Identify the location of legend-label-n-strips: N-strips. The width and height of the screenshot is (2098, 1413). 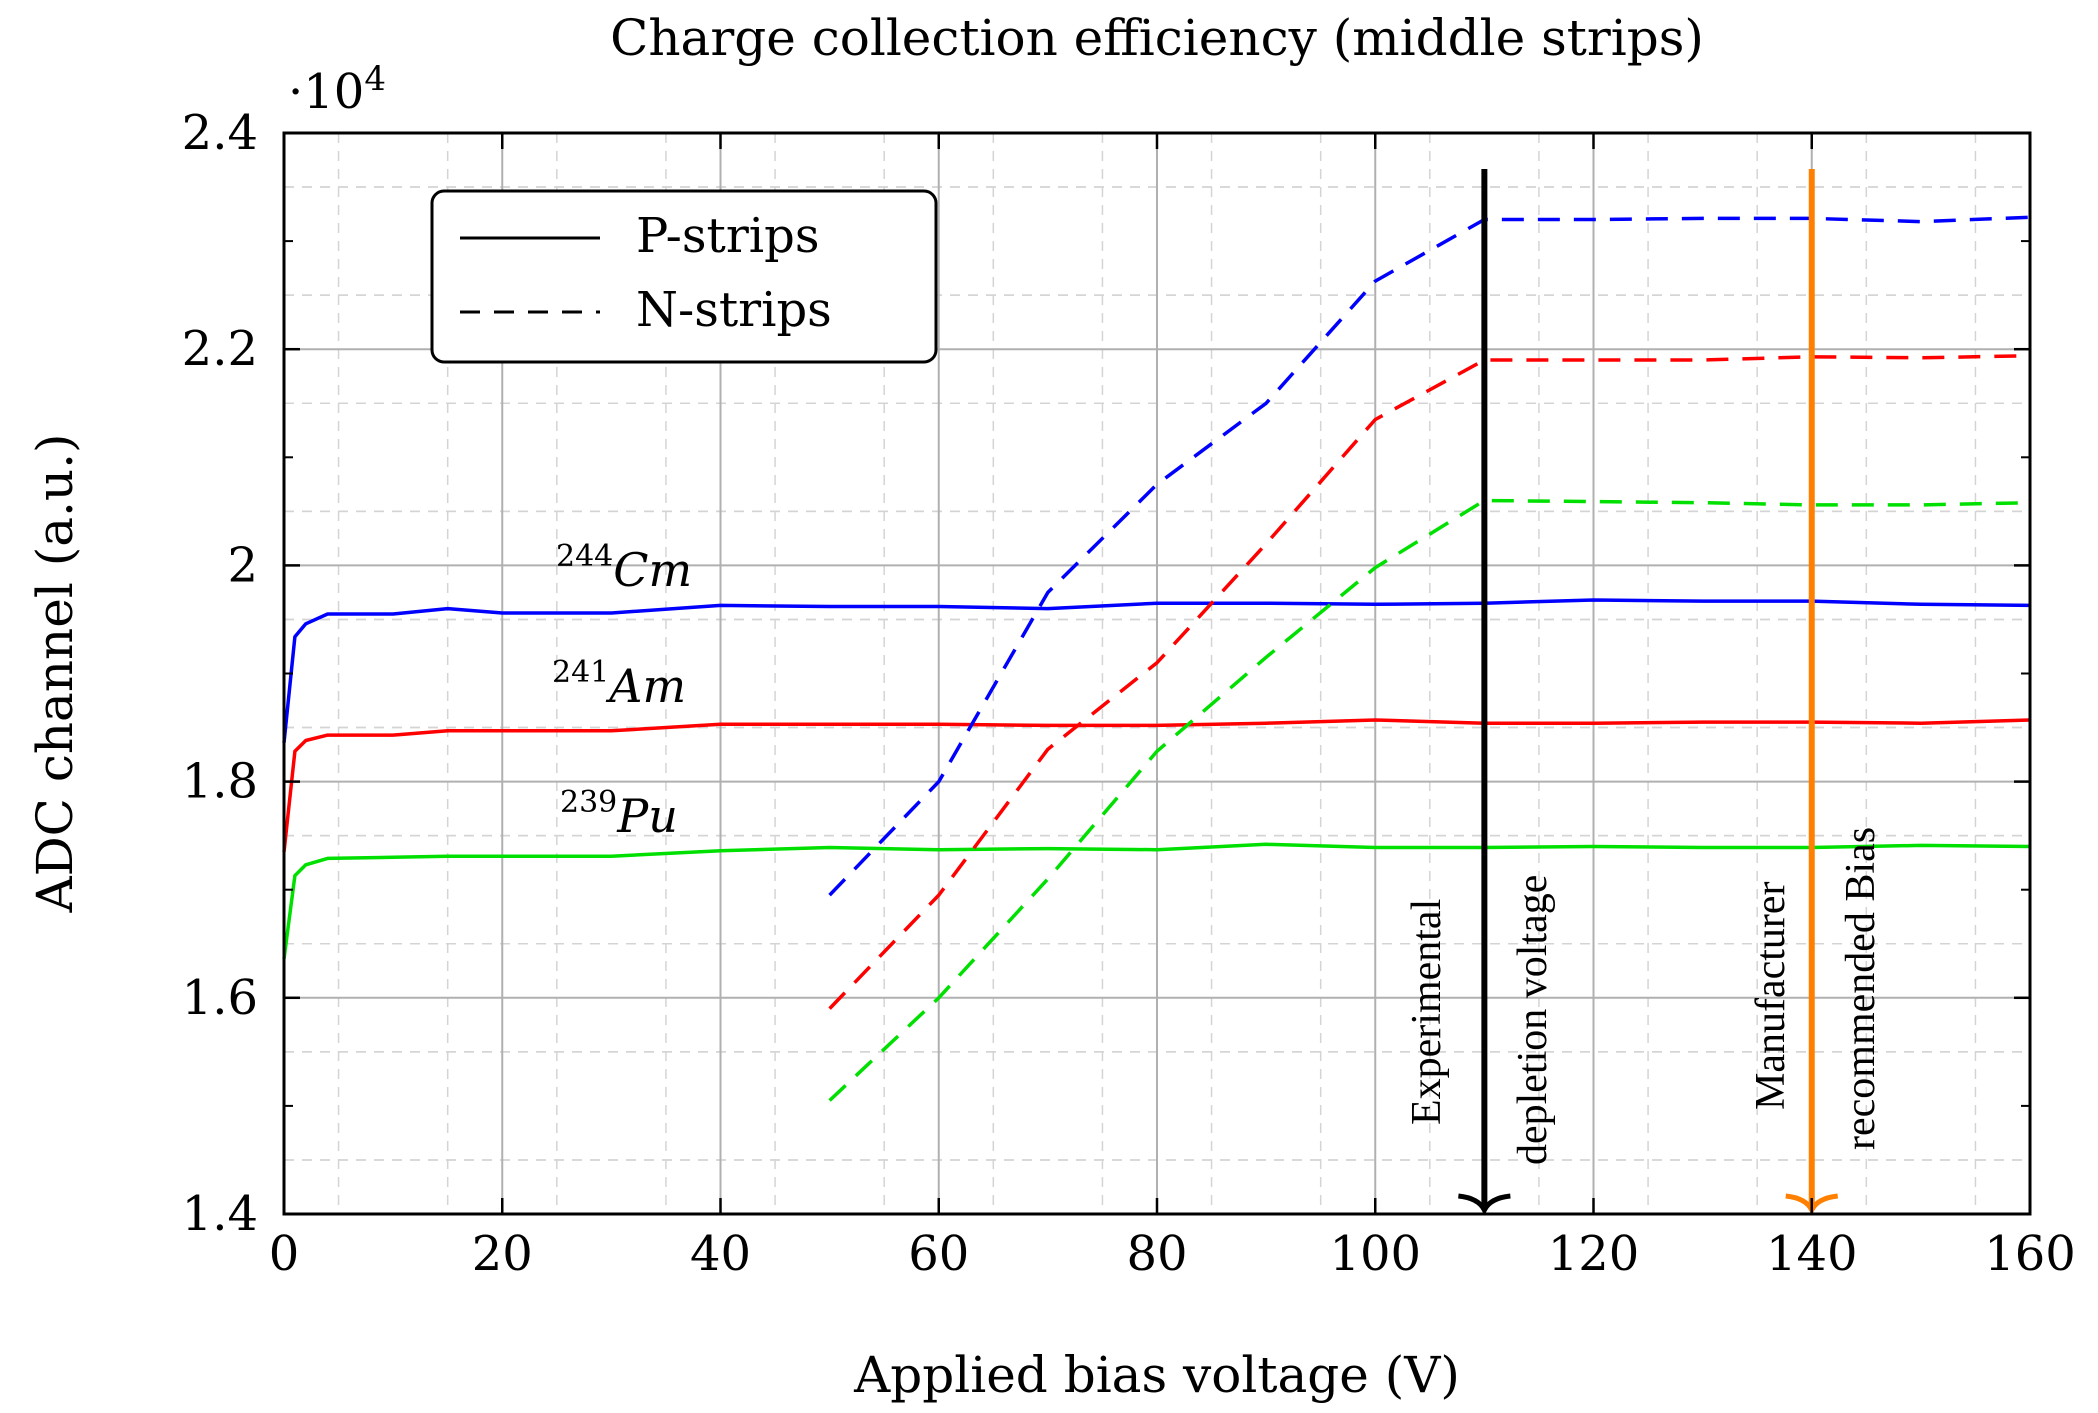
(734, 310).